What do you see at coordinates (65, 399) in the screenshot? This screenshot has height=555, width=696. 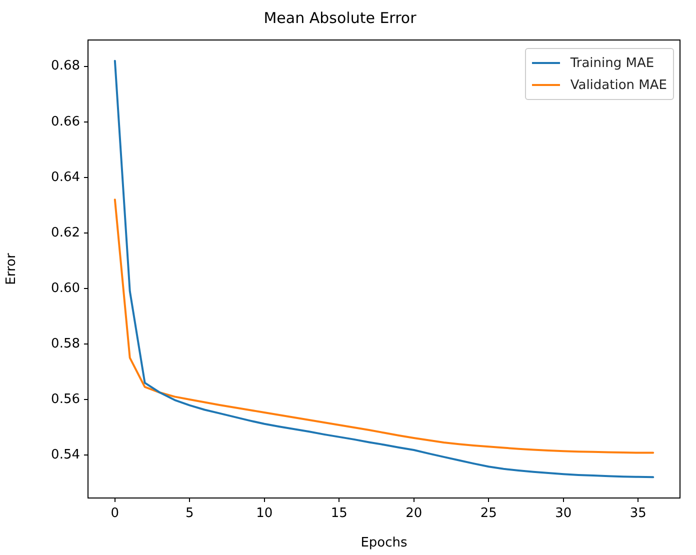 I see `y-tick-label: 0.56` at bounding box center [65, 399].